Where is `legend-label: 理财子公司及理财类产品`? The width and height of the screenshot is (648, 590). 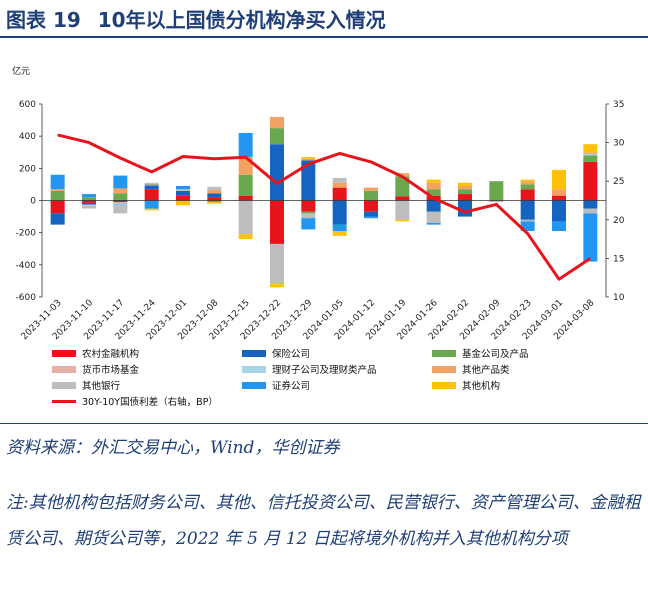 legend-label: 理财子公司及理财类产品 is located at coordinates (324, 370).